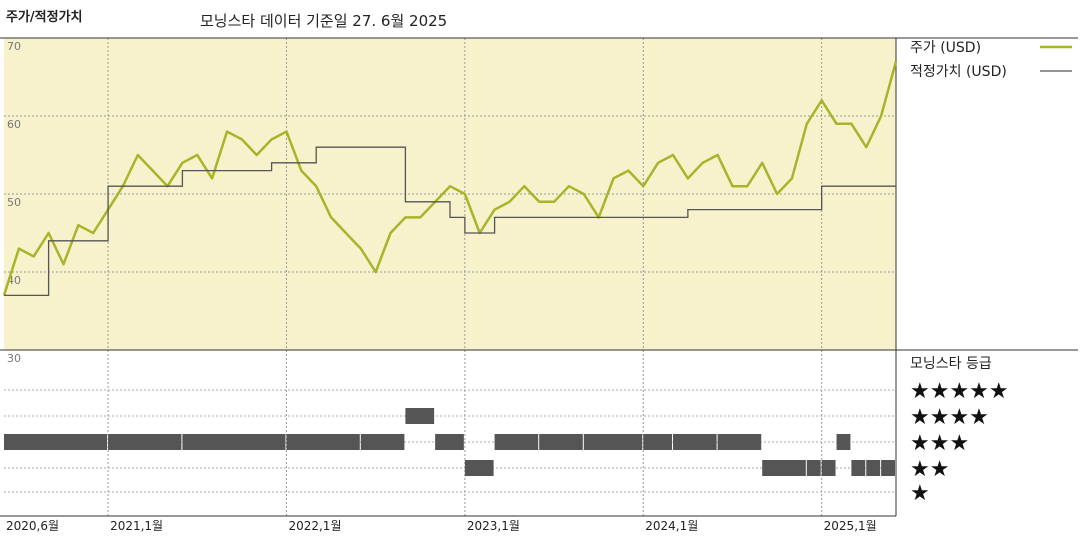 This screenshot has width=1080, height=540. What do you see at coordinates (945, 48) in the screenshot?
I see `legend-price-label: 주가 (USD)` at bounding box center [945, 48].